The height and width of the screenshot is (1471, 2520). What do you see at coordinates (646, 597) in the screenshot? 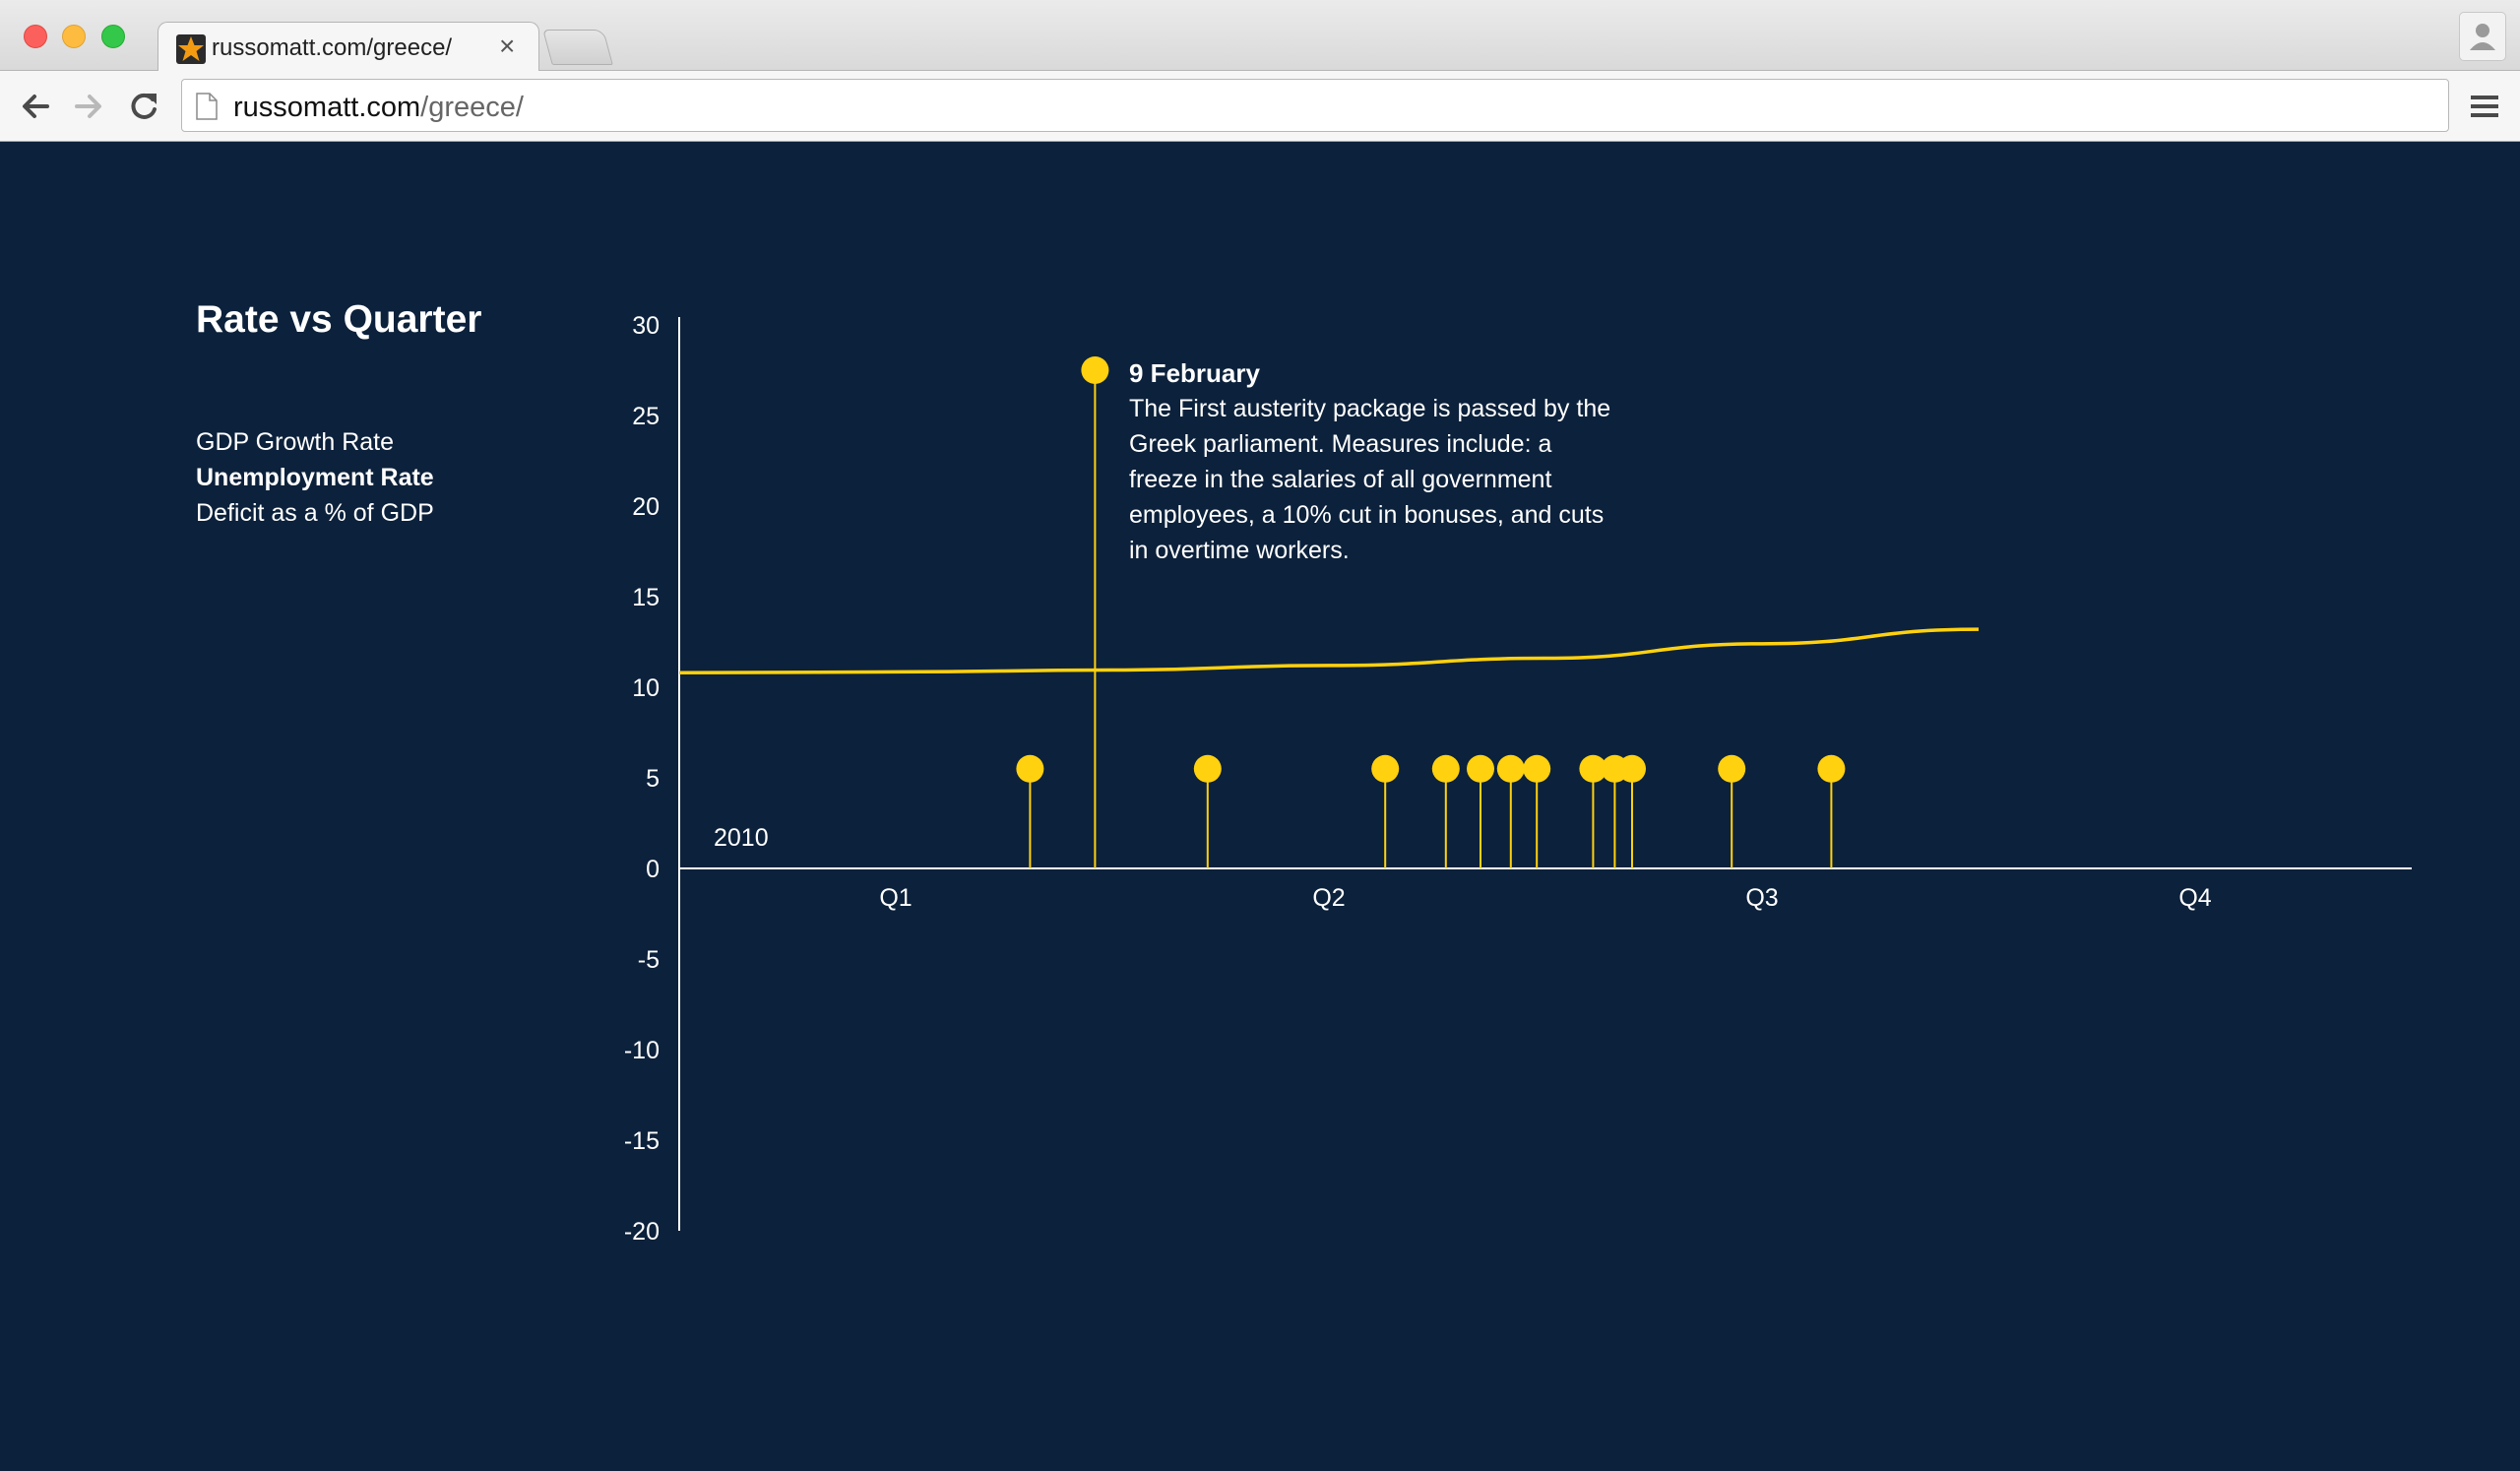
I see `y-tick-label: 15` at bounding box center [646, 597].